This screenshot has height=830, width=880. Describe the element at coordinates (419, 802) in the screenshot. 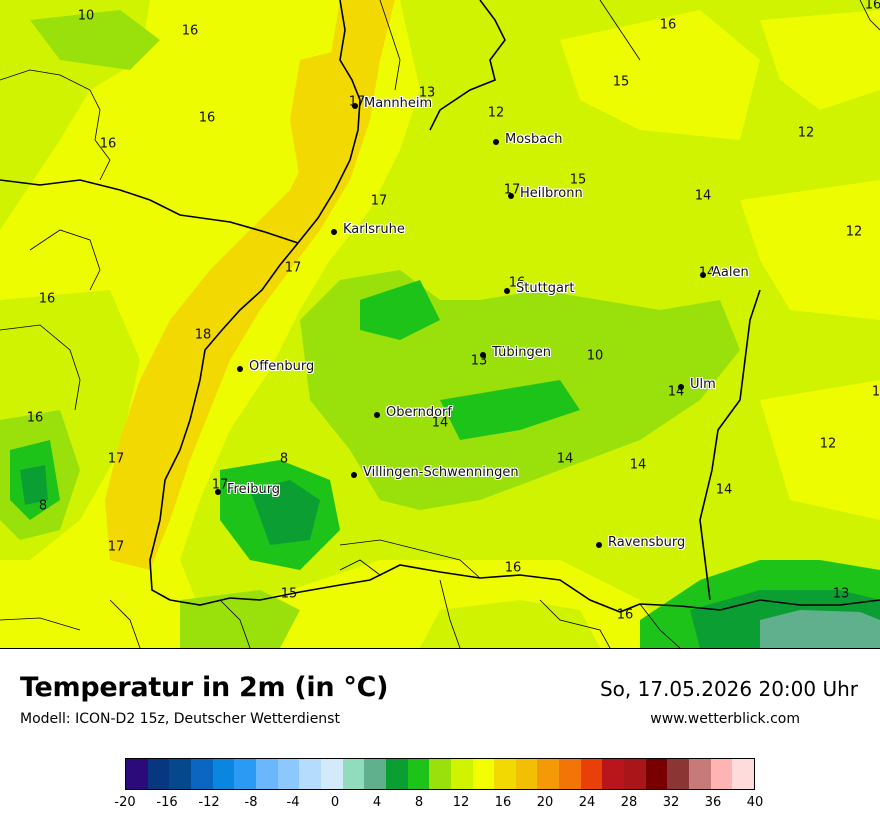

I see `legend-tick-label: 8` at that location.